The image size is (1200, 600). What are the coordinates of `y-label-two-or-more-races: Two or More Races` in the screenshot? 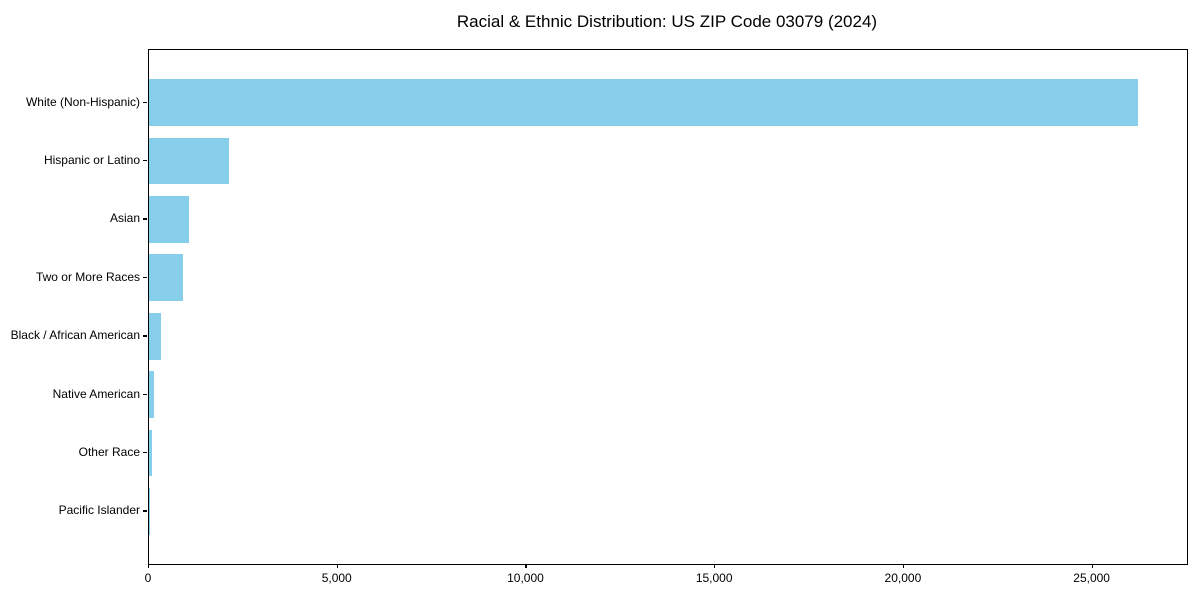 It's located at (87, 276).